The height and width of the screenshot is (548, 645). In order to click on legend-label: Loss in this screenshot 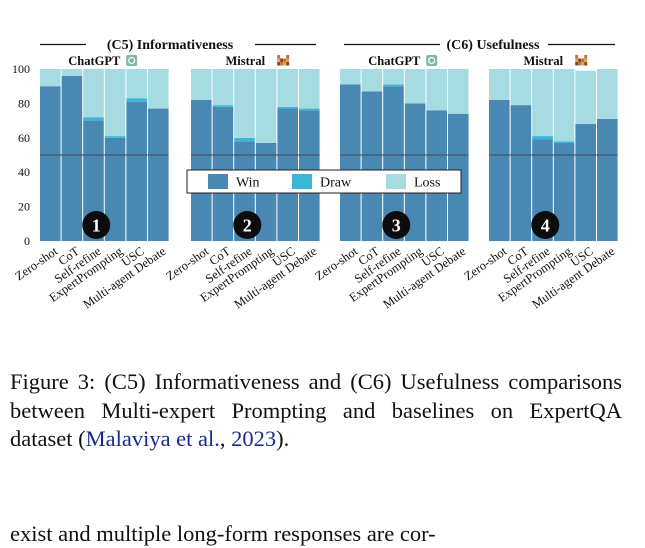, I will do `click(427, 183)`.